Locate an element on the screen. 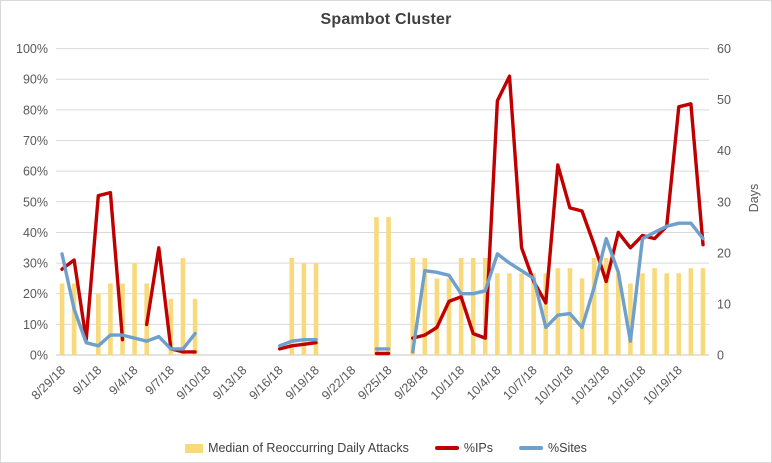 The height and width of the screenshot is (463, 772). legend-item-median: Median of Reoccurring Daily Attacks is located at coordinates (297, 448).